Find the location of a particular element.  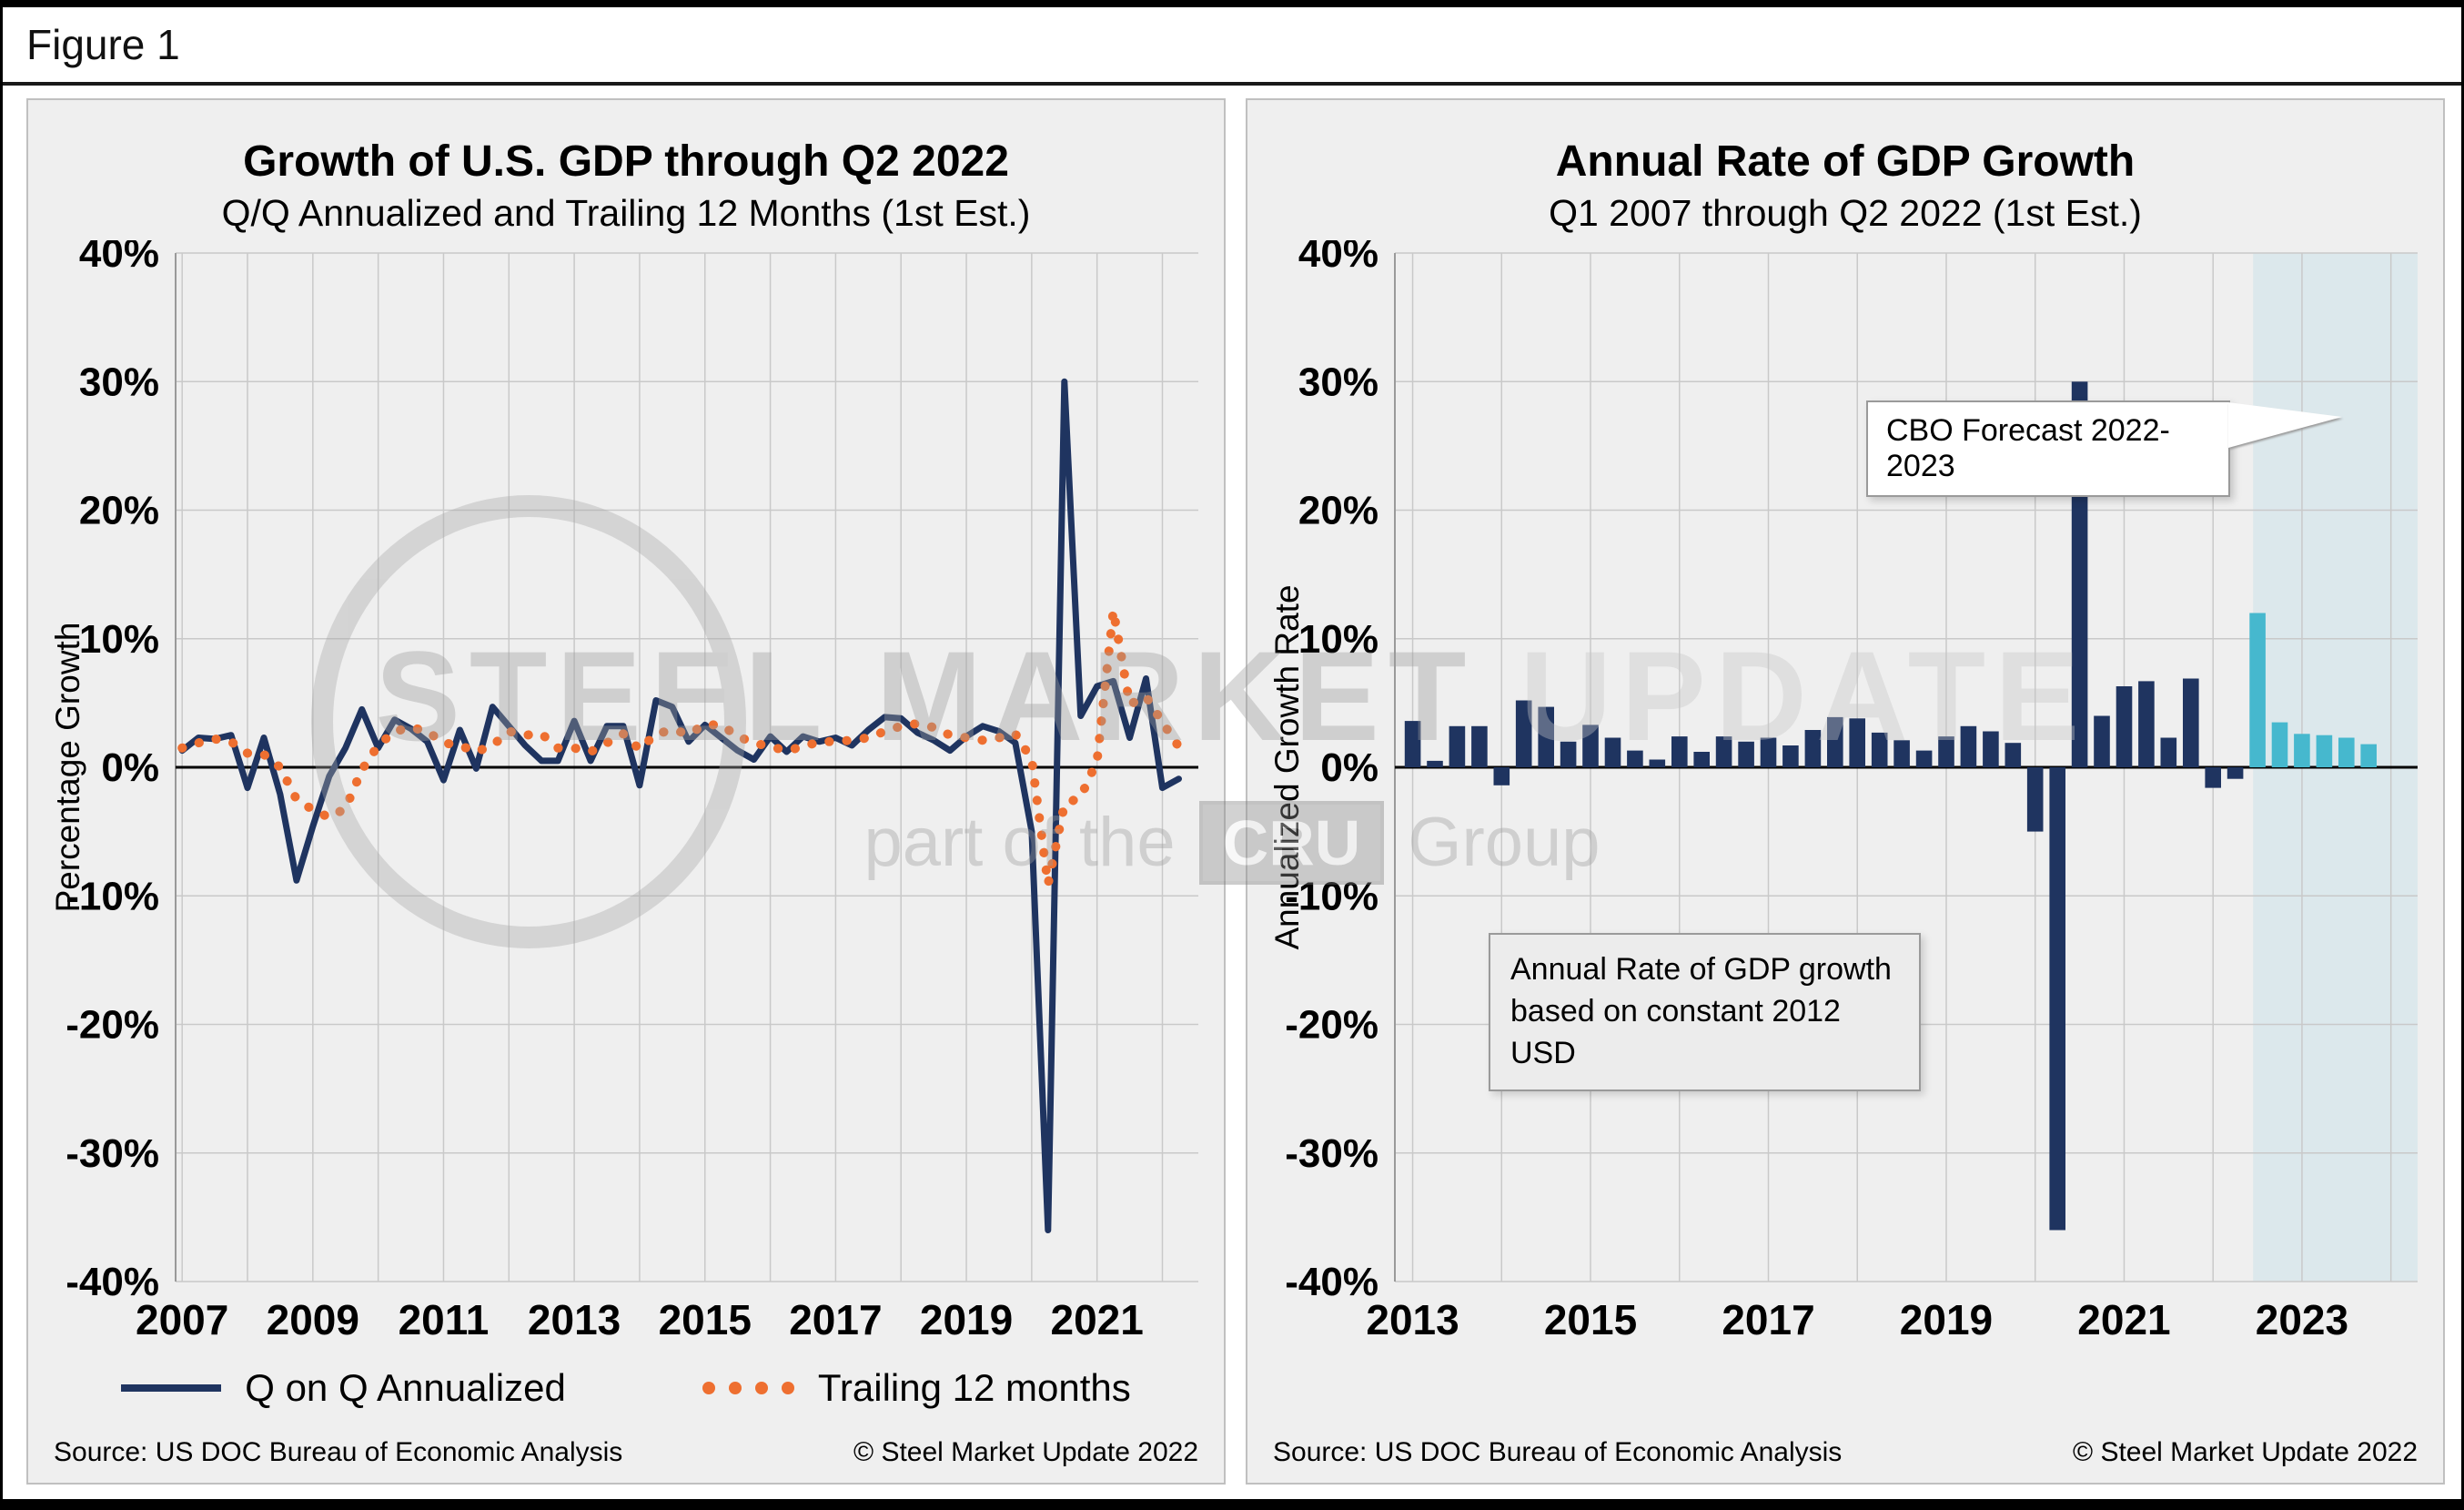

right-chart-subtitle: Q1 2007 through Q2 2022 (1st Est.) is located at coordinates (1845, 213).